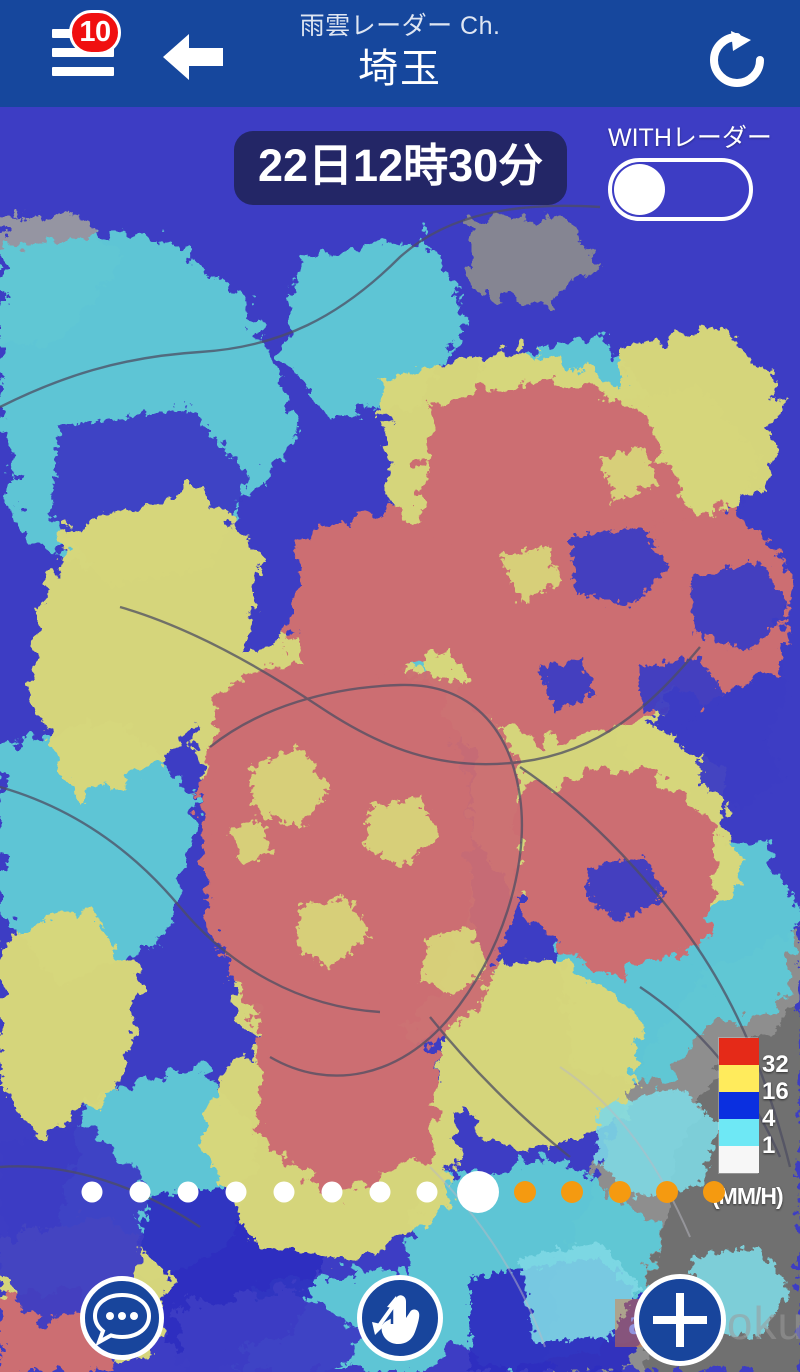 This screenshot has height=1372, width=800. I want to click on timeline-dot-current, so click(478, 1192).